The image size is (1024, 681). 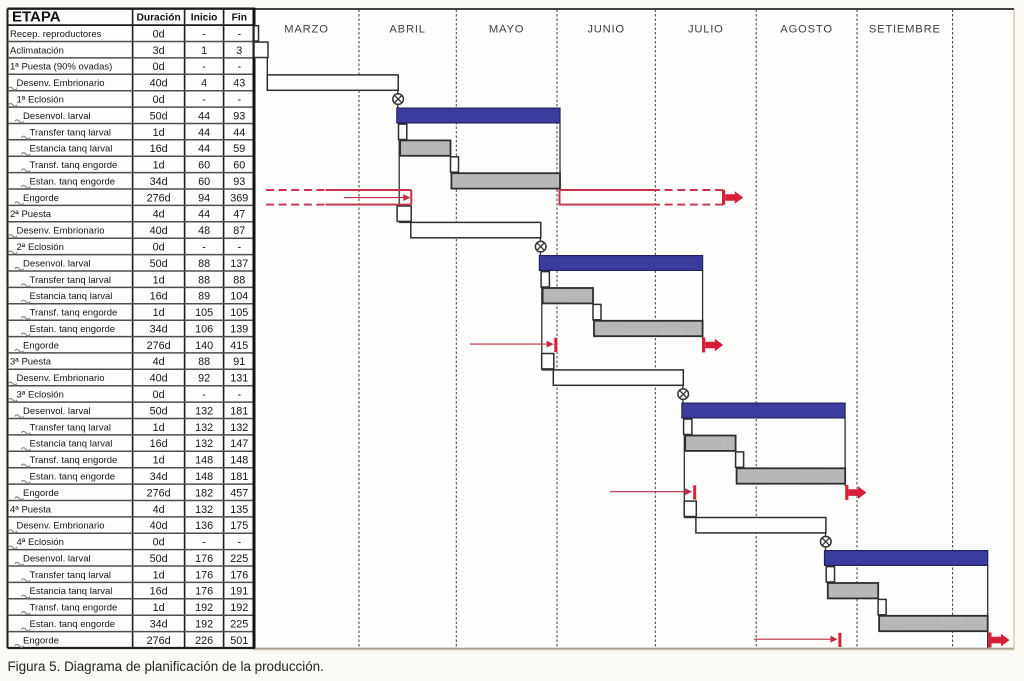 What do you see at coordinates (204, 231) in the screenshot?
I see `svg-text: 48` at bounding box center [204, 231].